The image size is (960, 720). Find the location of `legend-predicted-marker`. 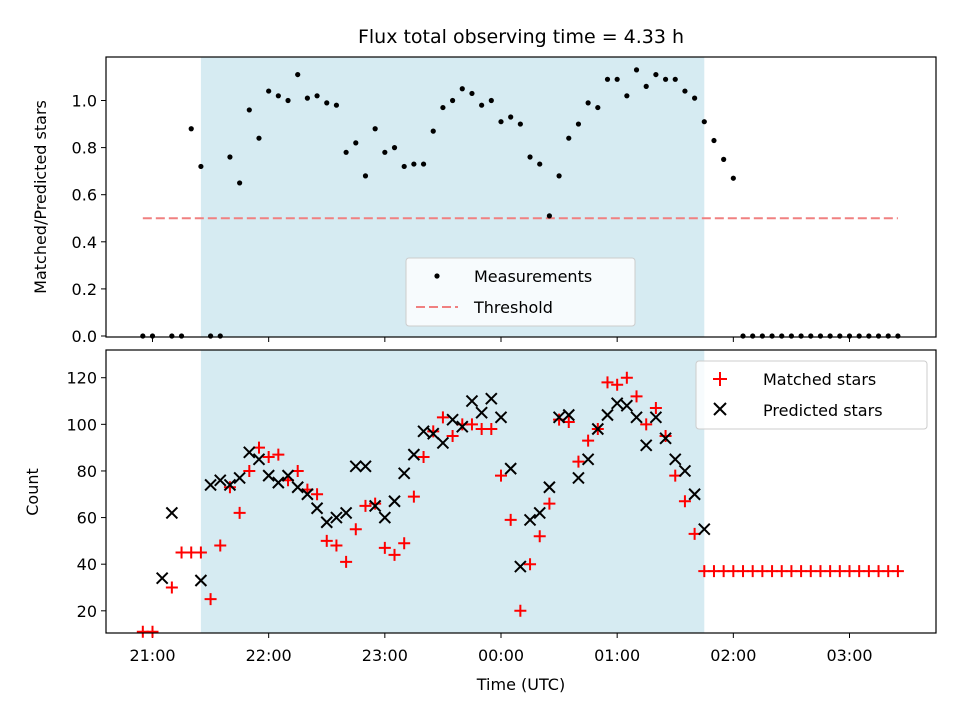

legend-predicted-marker is located at coordinates (720, 409).